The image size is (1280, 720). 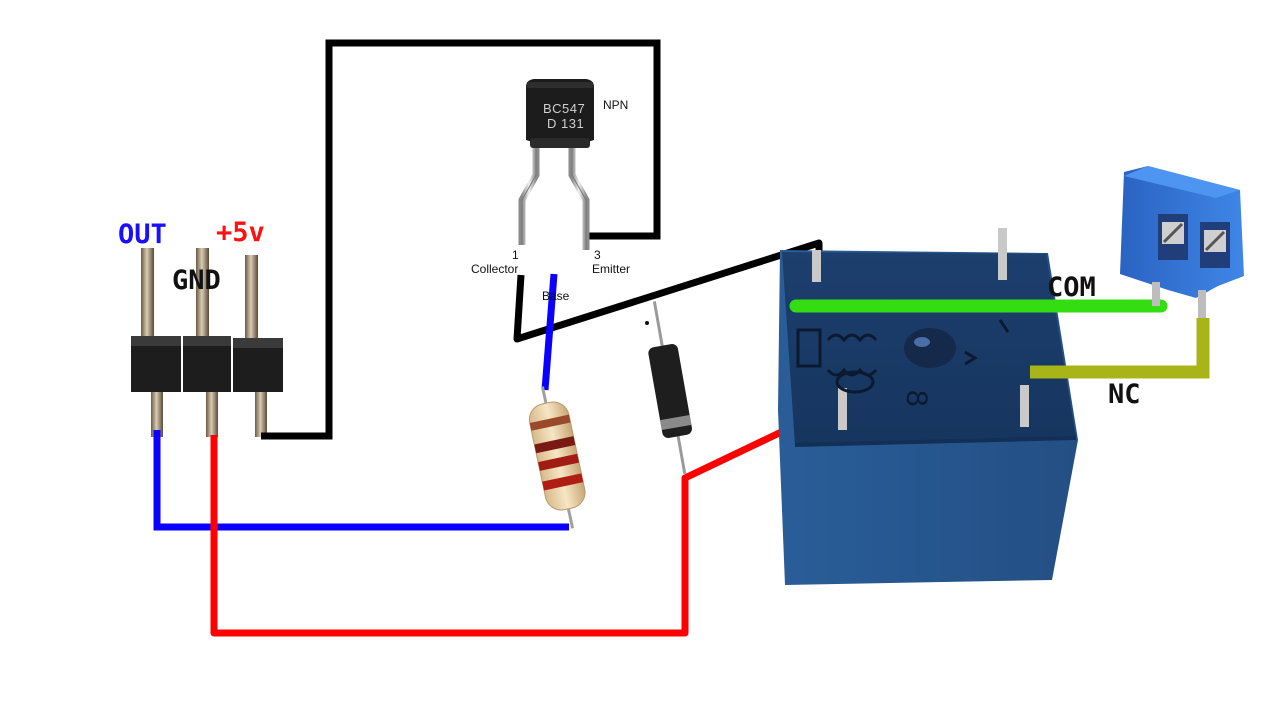 What do you see at coordinates (565, 123) in the screenshot?
I see `transistor-marking-2: D 131` at bounding box center [565, 123].